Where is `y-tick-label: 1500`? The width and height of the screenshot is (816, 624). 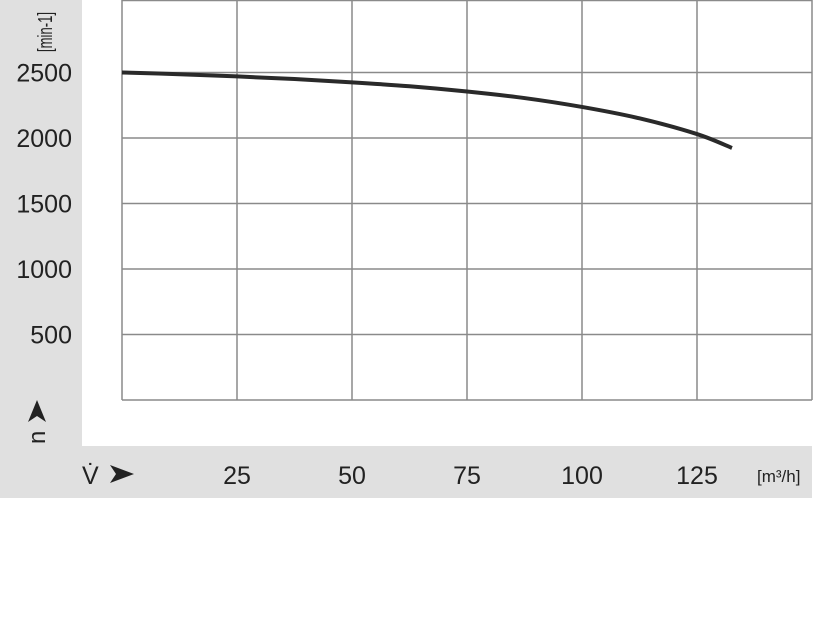 y-tick-label: 1500 is located at coordinates (44, 205).